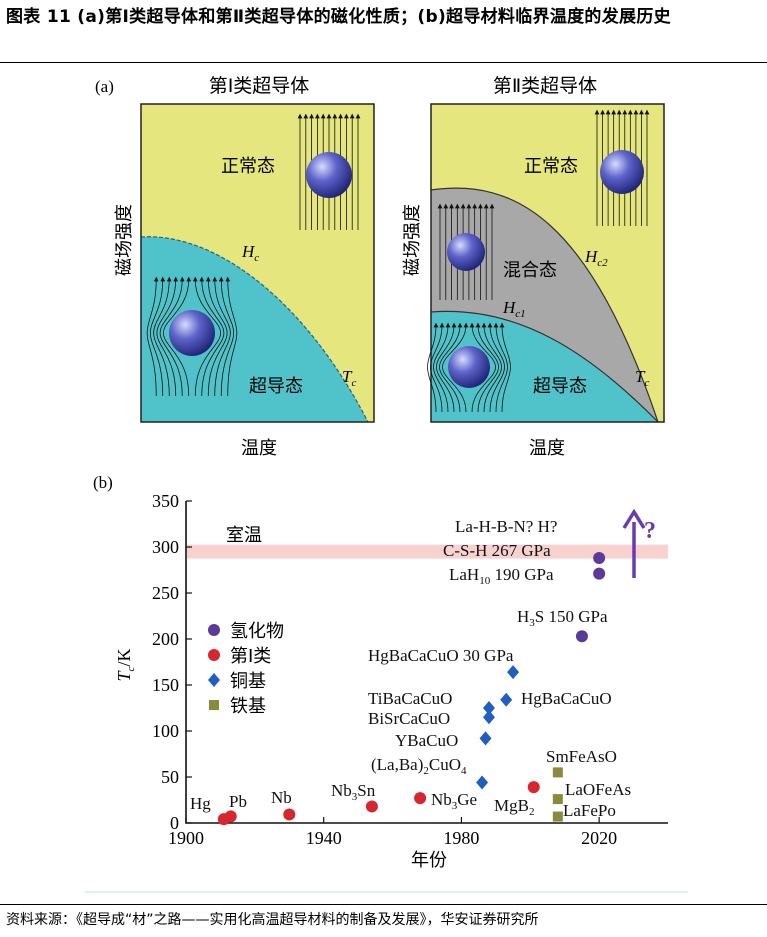 The image size is (767, 937). Describe the element at coordinates (650, 531) in the screenshot. I see `chart-annotation: ?` at that location.